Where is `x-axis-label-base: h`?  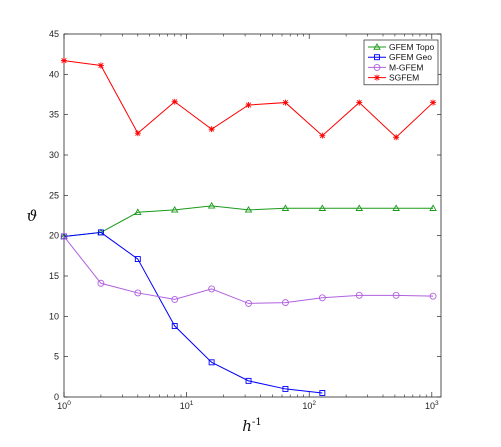
x-axis-label-base: h is located at coordinates (247, 426).